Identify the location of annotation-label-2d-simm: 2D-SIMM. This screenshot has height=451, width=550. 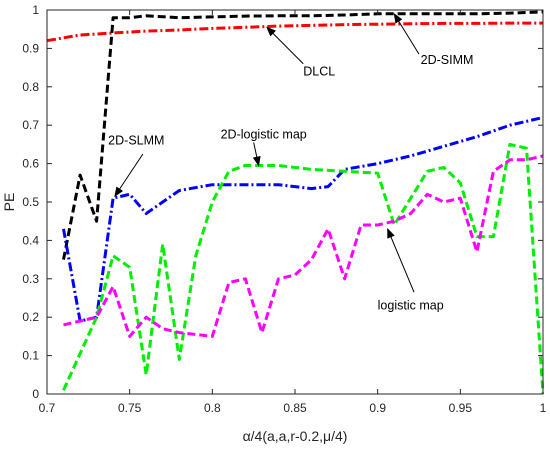
(447, 60).